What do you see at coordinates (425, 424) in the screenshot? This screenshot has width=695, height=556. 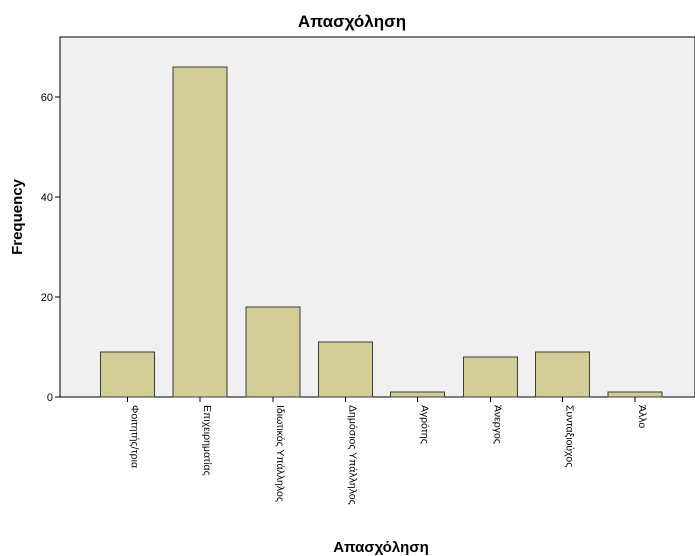 I see `x-category-label: Αγρότης` at bounding box center [425, 424].